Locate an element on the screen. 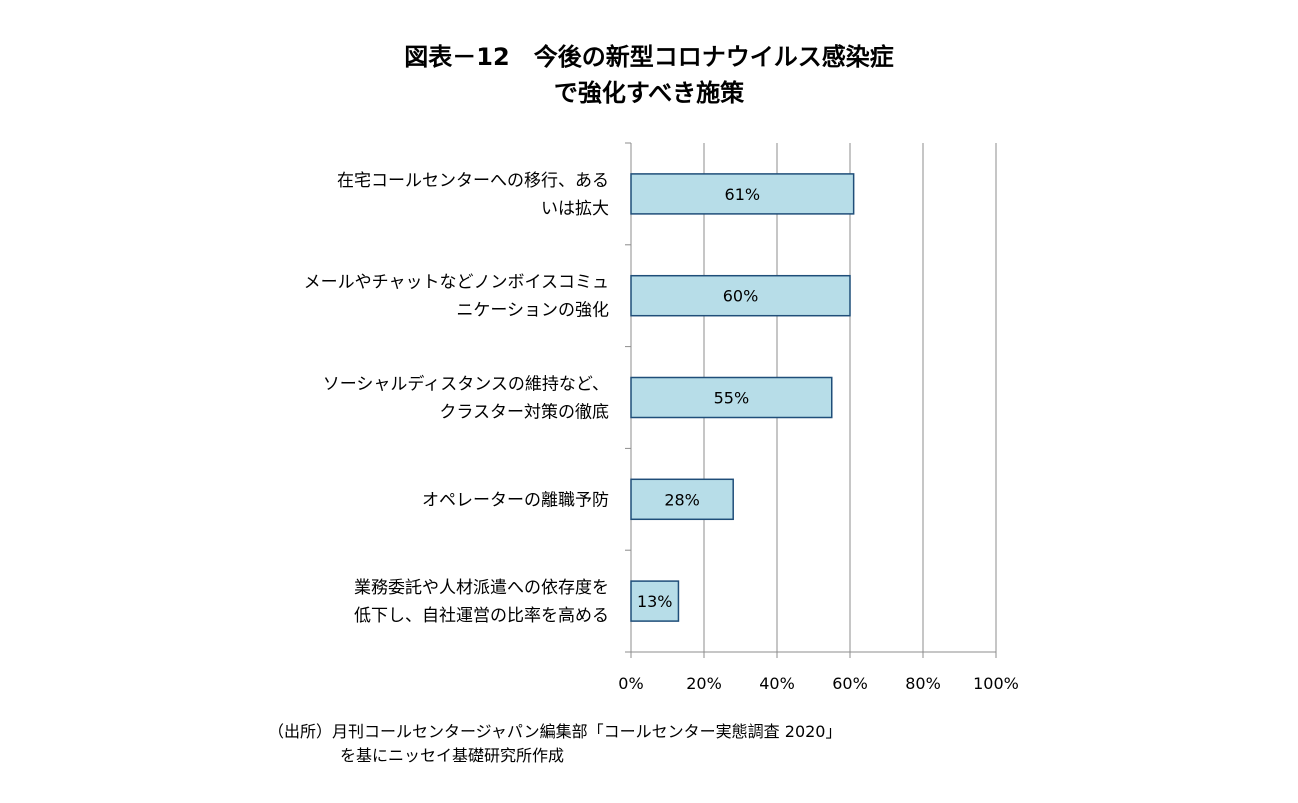  bar-data-label: 61% is located at coordinates (743, 194).